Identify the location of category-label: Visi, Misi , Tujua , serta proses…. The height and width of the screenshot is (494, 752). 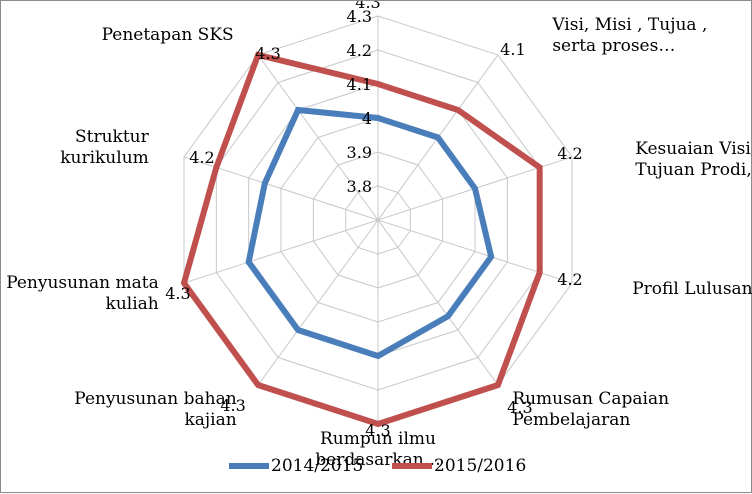
(629, 35).